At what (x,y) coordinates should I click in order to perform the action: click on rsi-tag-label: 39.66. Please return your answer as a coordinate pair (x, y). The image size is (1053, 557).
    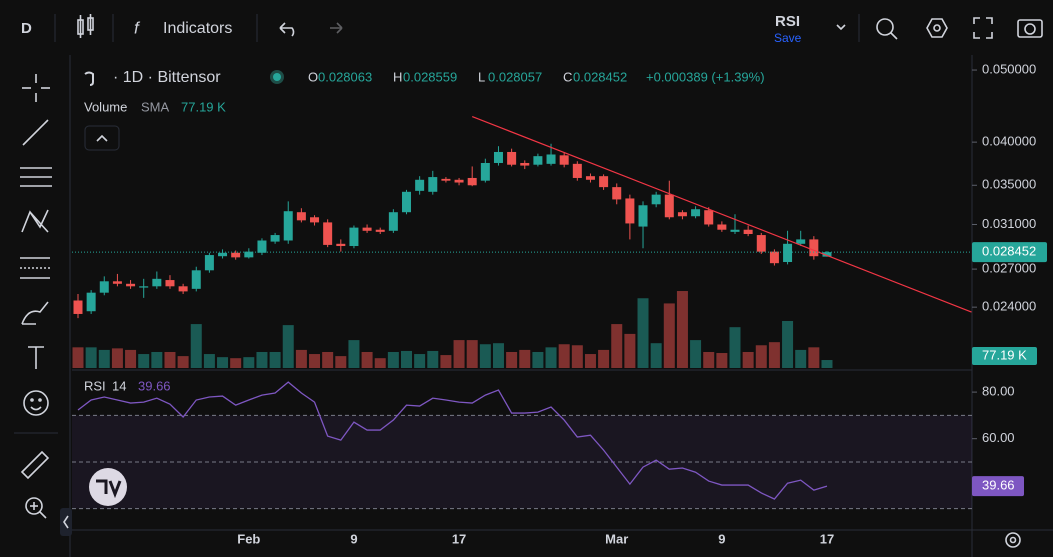
    Looking at the image, I should click on (998, 485).